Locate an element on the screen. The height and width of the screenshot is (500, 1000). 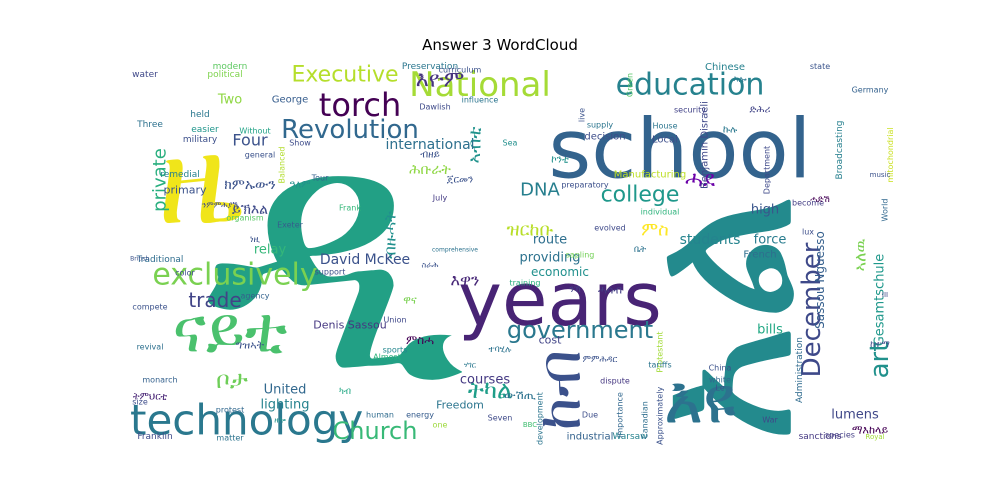
word-88: Frank is located at coordinates (350, 208).